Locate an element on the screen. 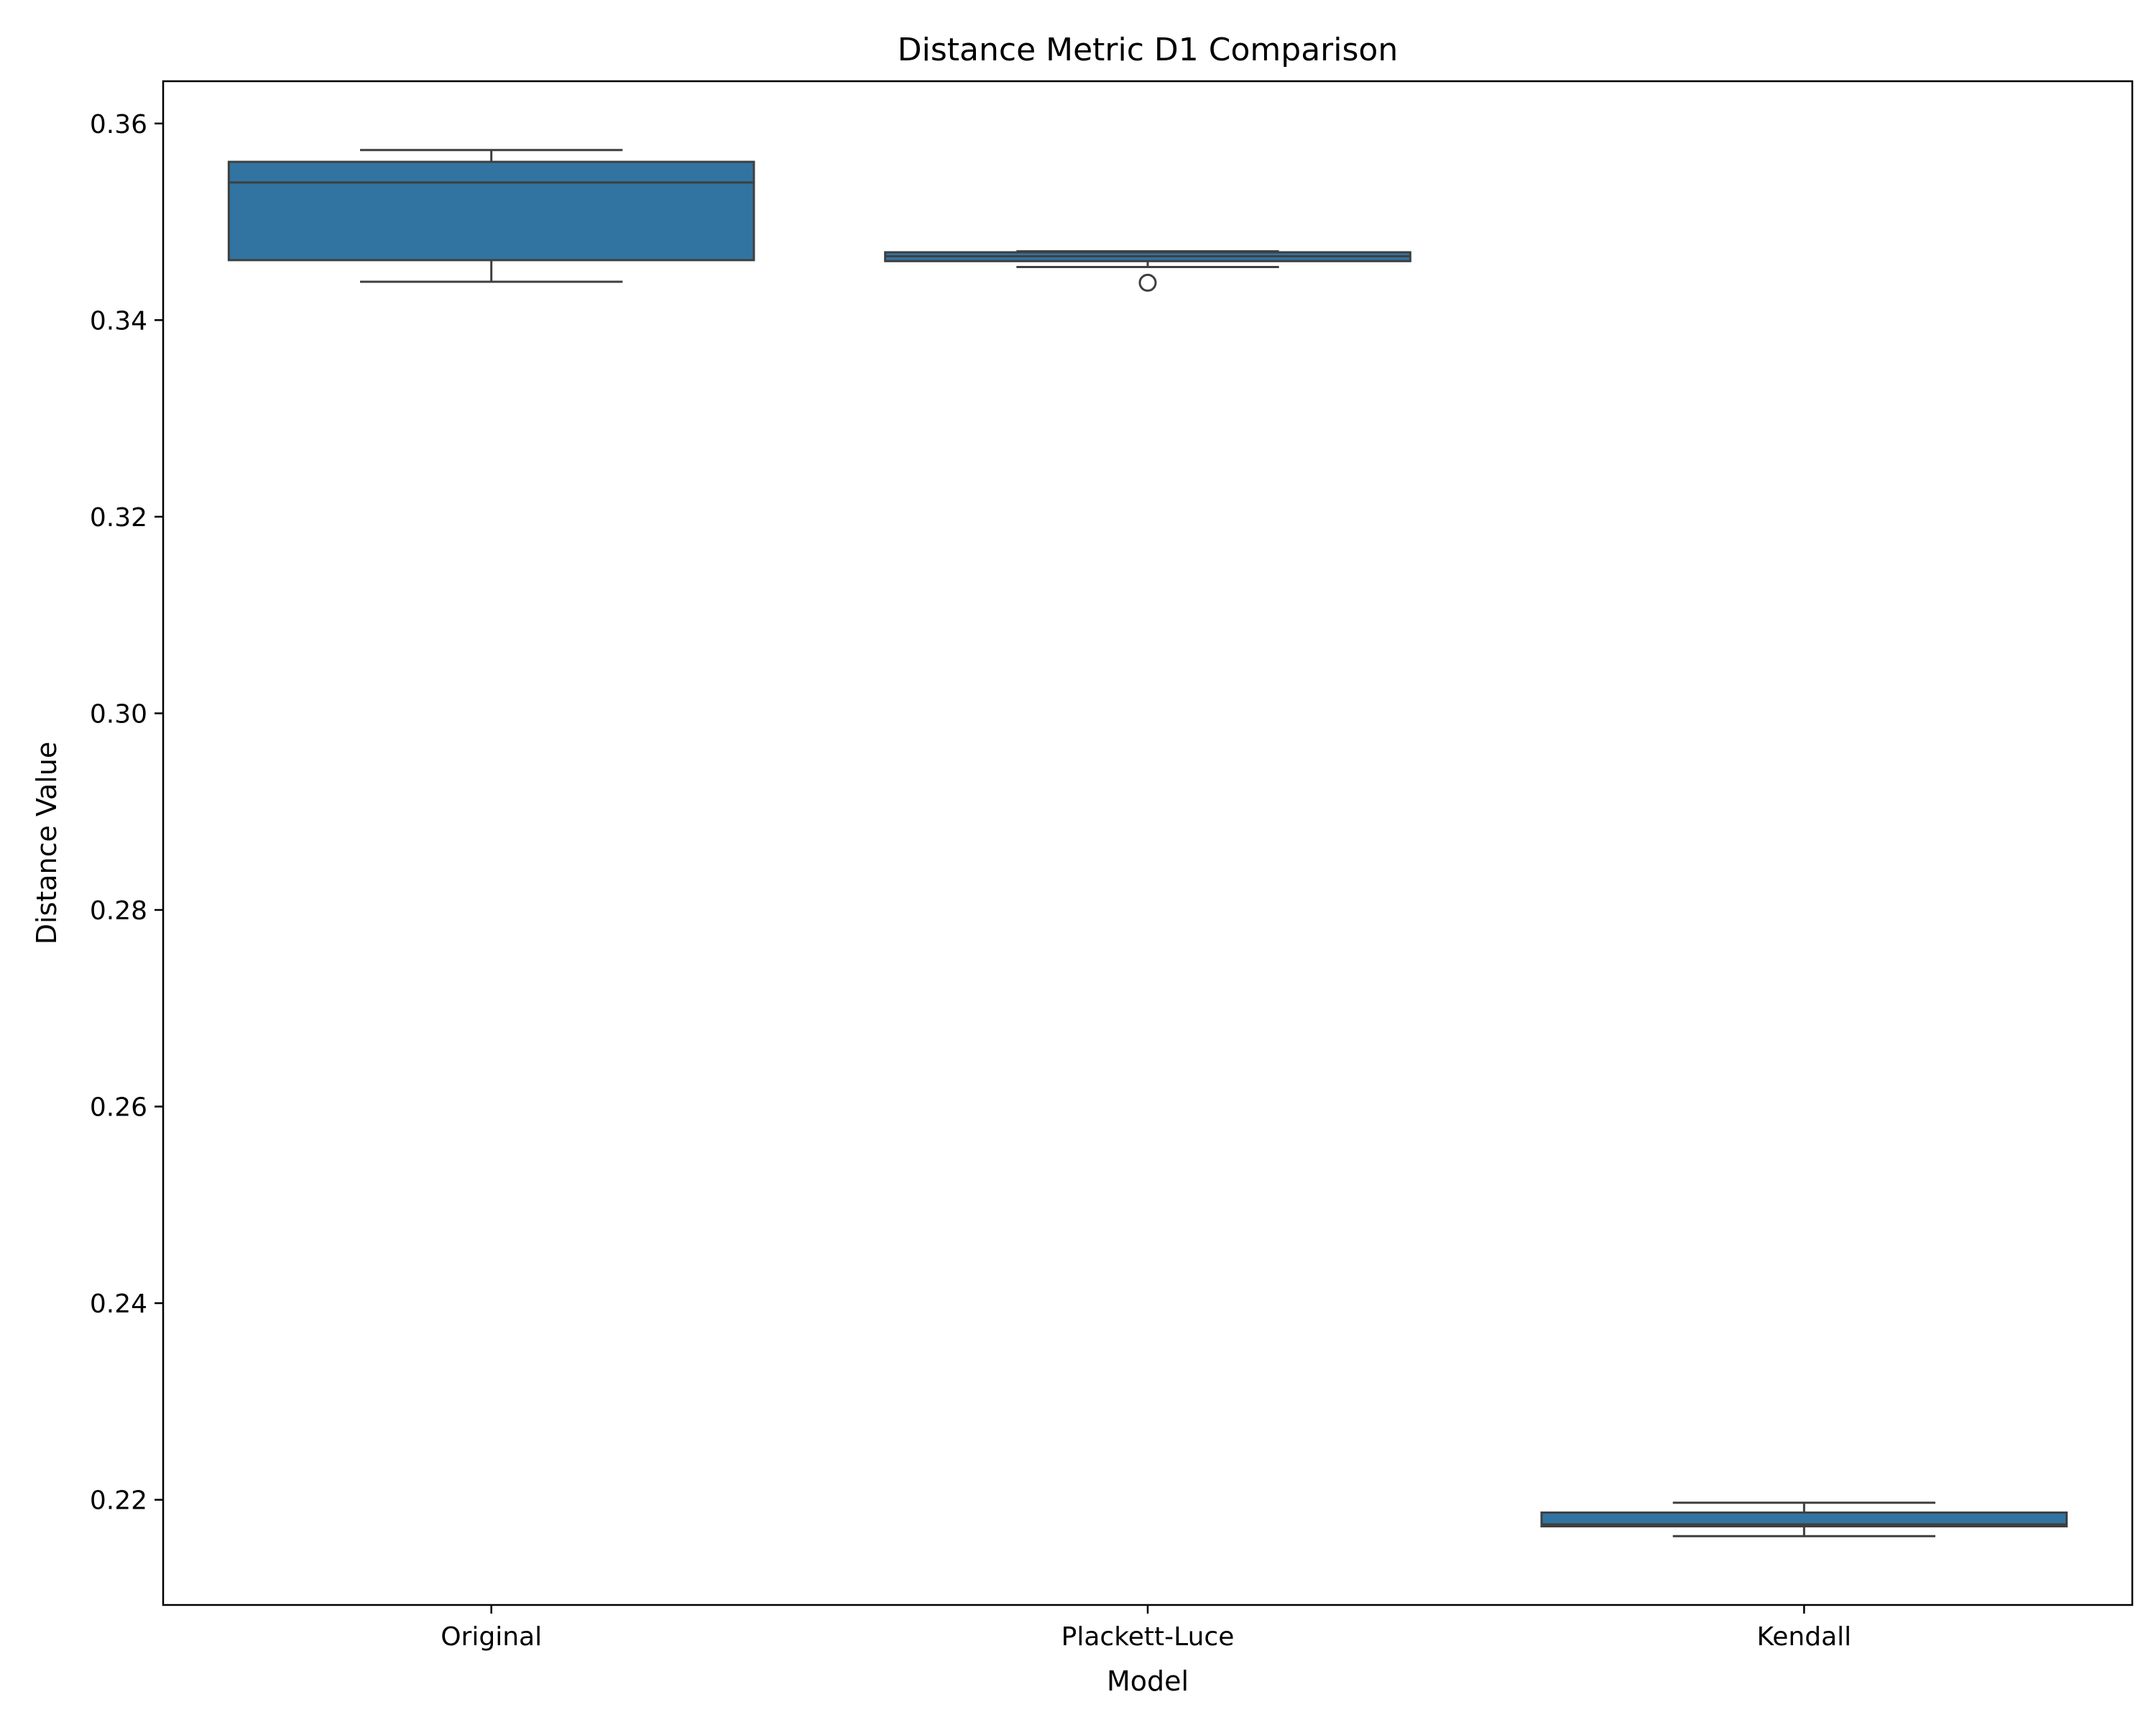 This screenshot has height=1725, width=2156. box-original is located at coordinates (491, 216).